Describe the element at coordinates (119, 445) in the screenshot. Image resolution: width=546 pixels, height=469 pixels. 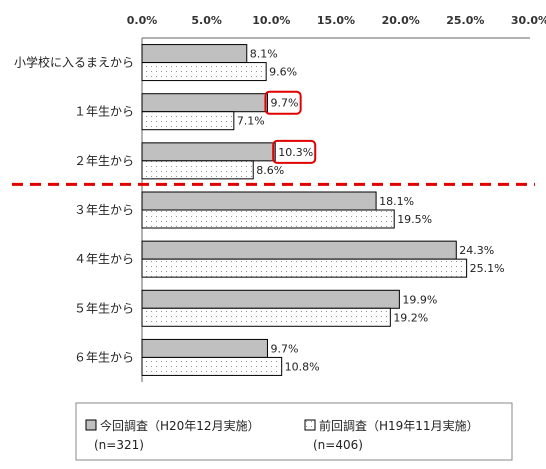
I see `legend-sample-size: (n=321)` at that location.